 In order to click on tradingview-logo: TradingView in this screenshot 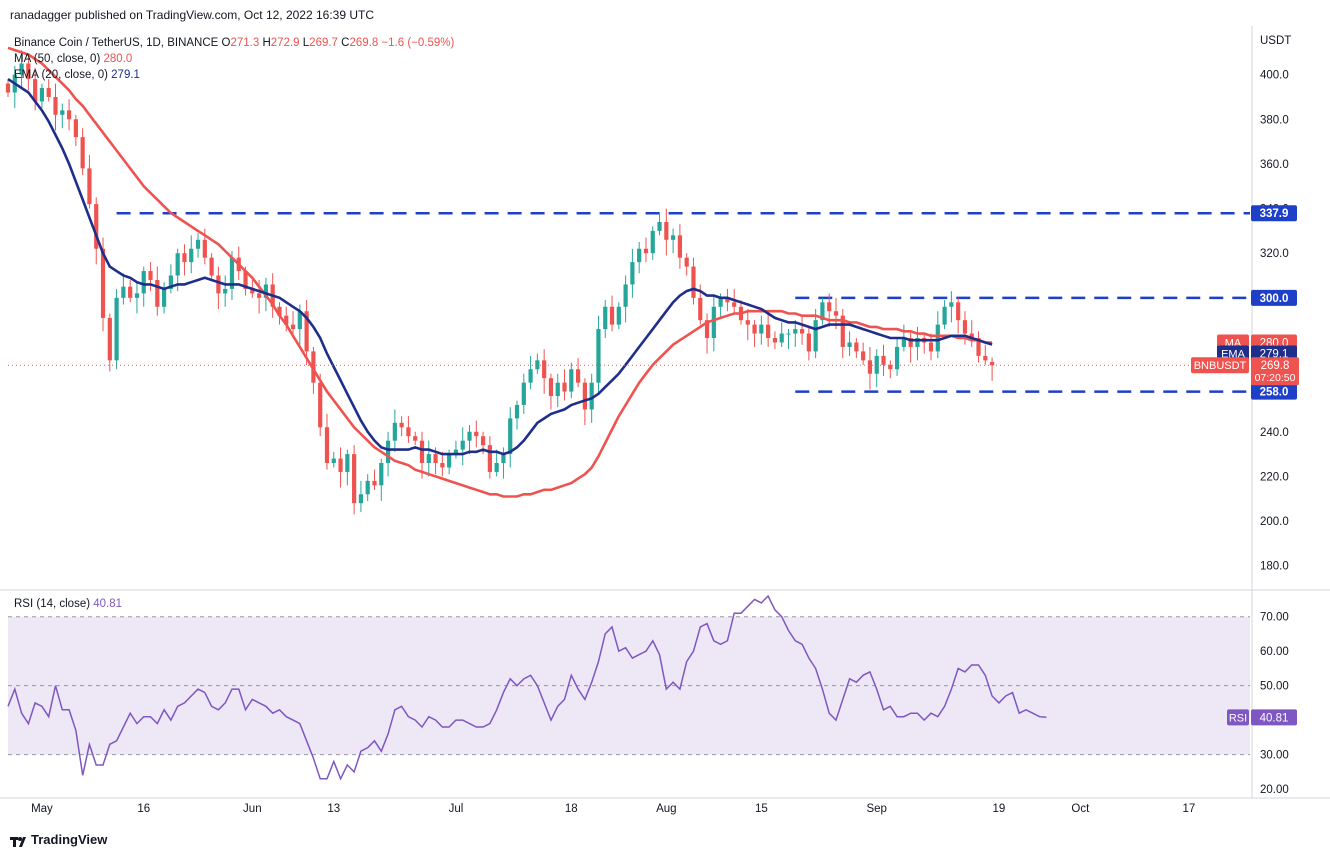, I will do `click(58, 839)`.